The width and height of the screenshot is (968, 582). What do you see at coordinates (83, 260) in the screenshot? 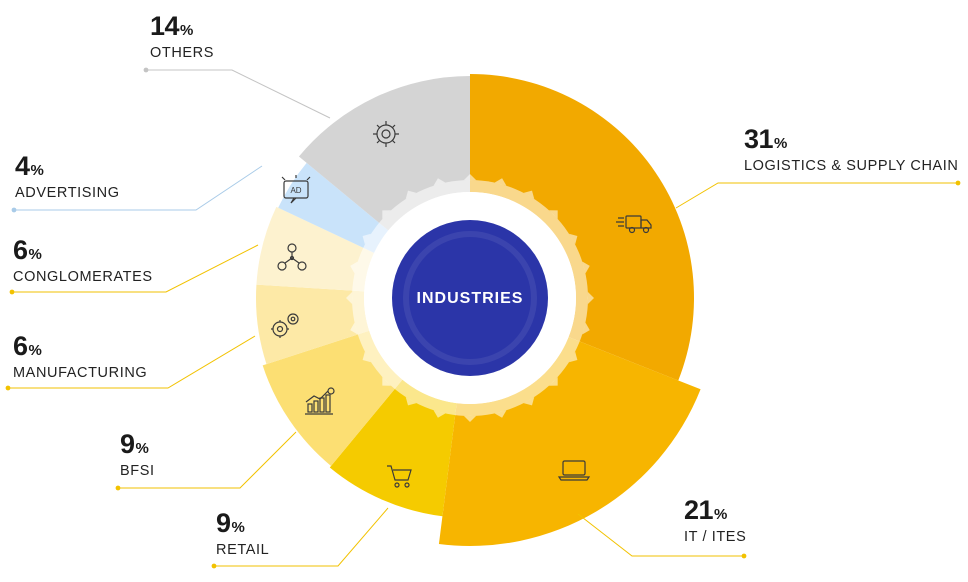
I see `label-conglomerates: 6% CONGLOMERATES` at bounding box center [83, 260].